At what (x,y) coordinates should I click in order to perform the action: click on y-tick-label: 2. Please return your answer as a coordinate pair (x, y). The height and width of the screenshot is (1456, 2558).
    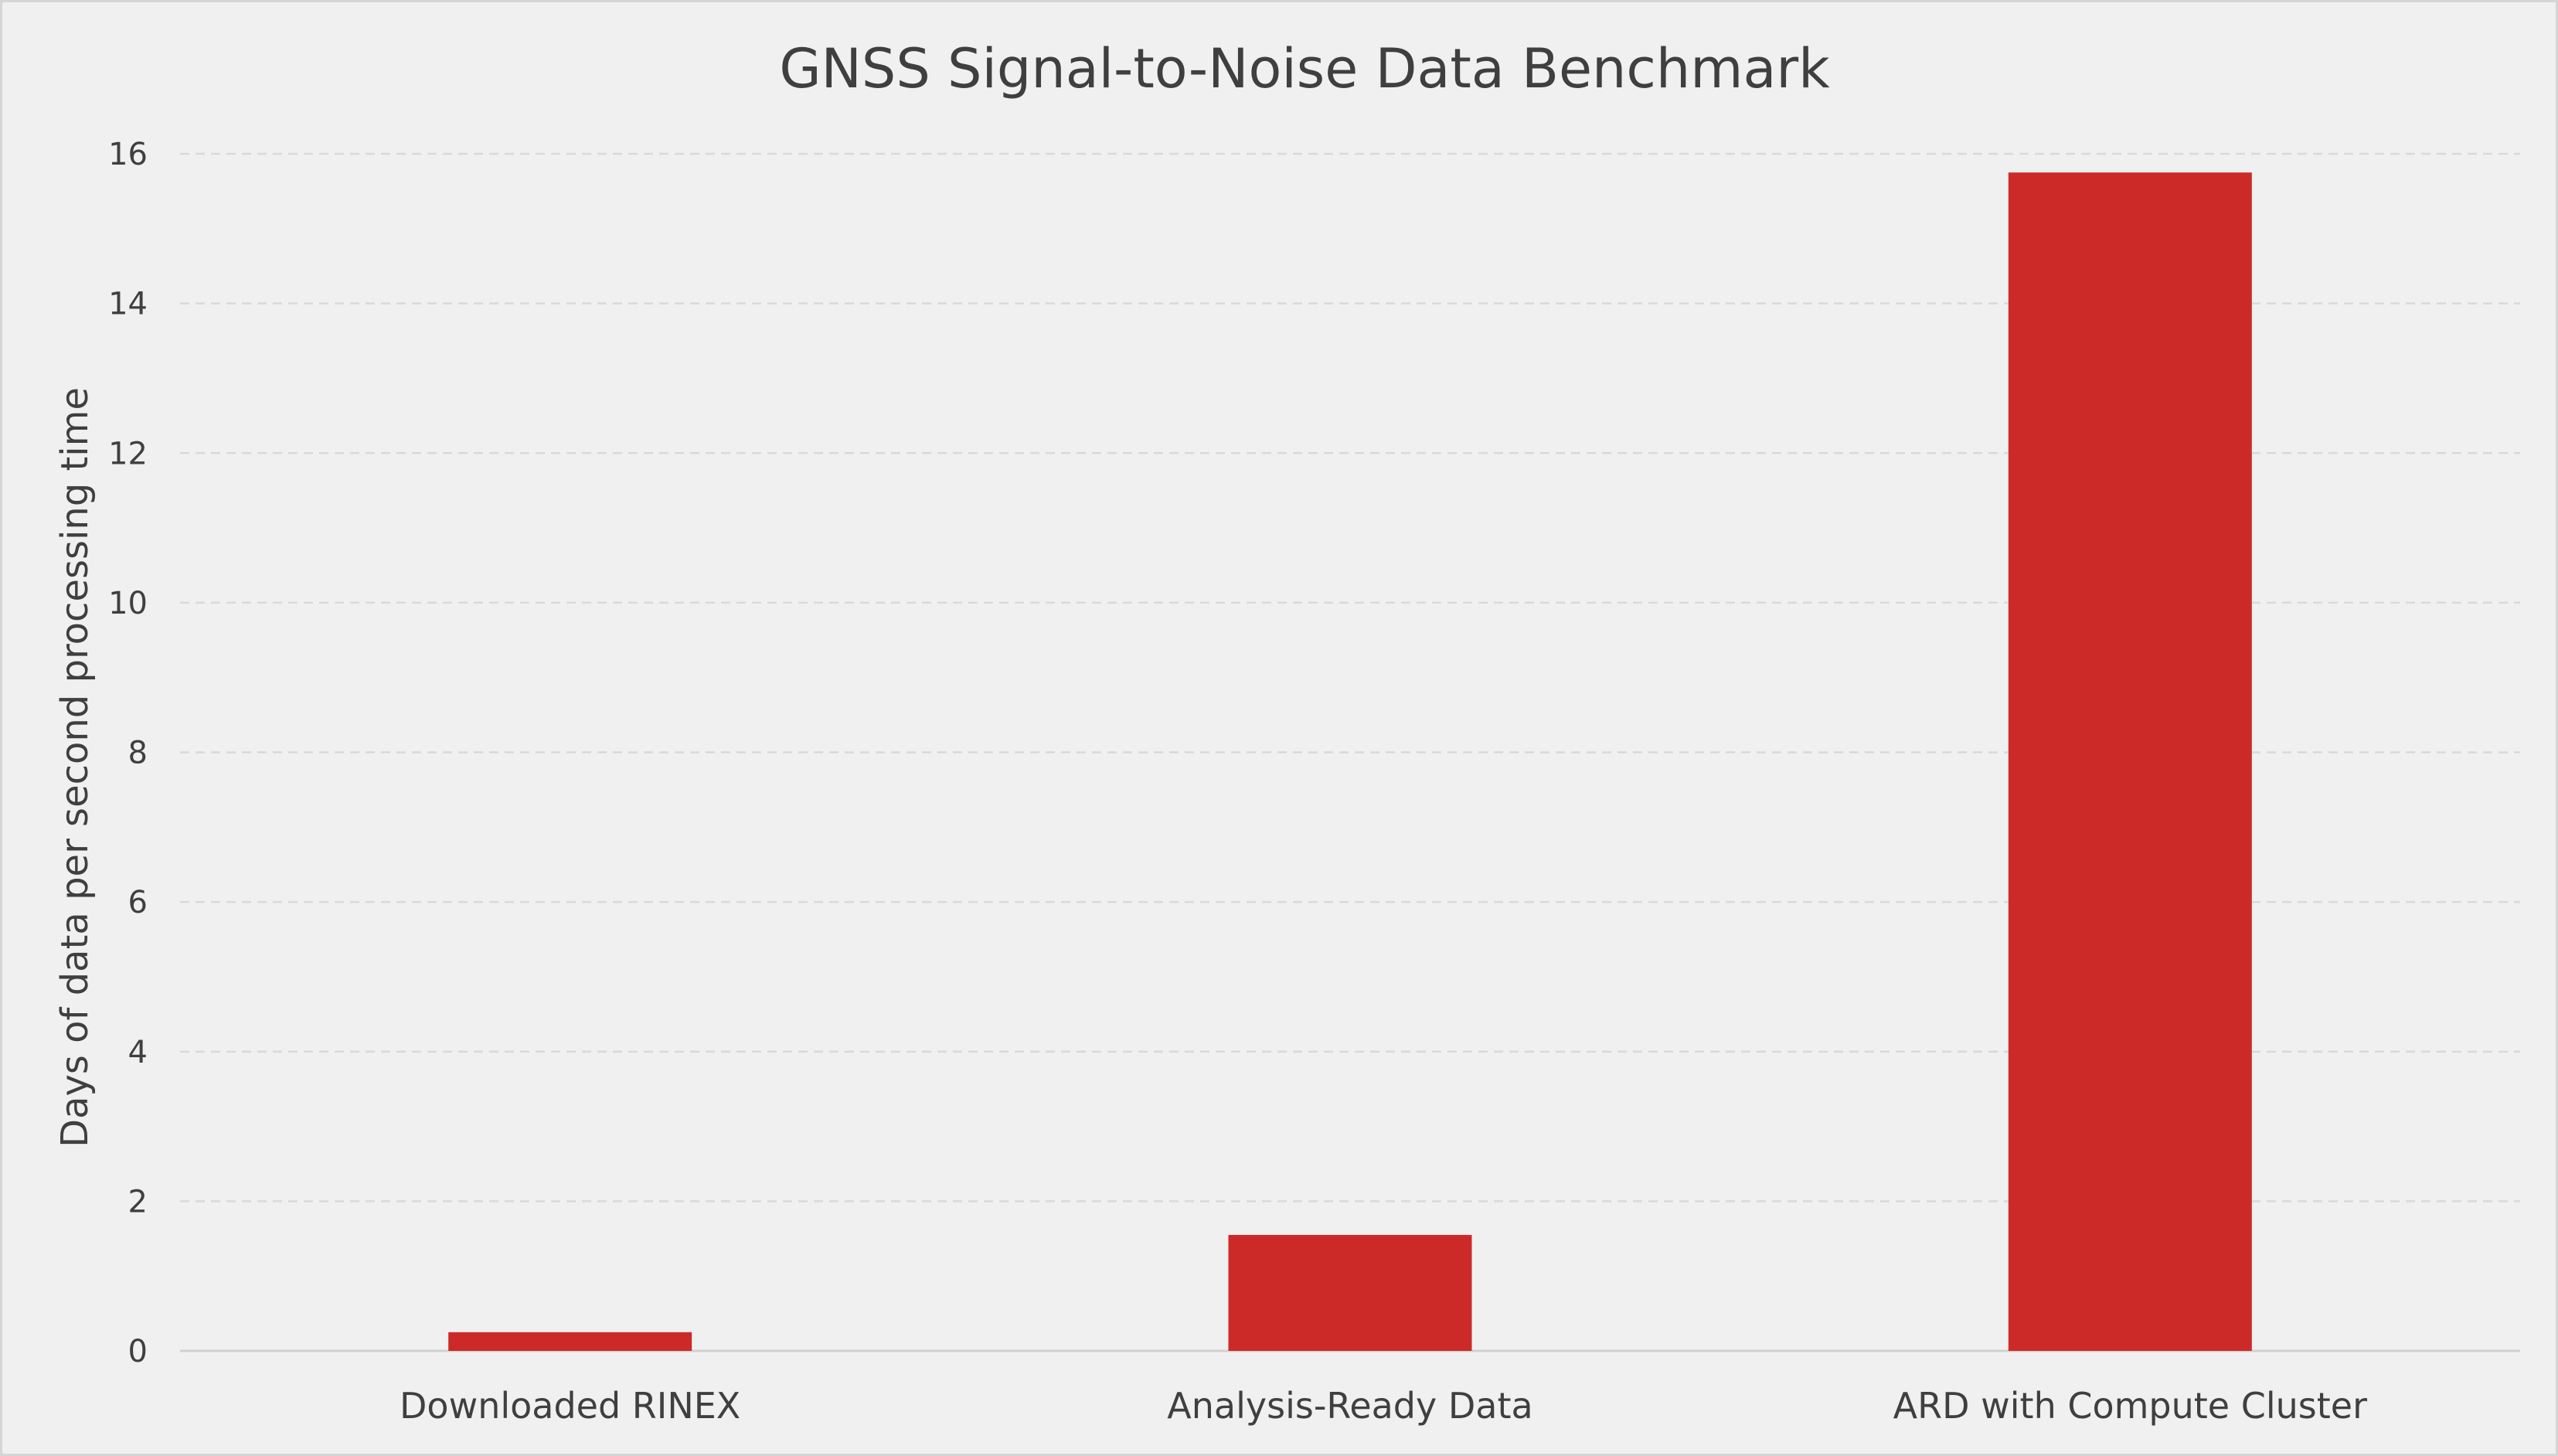
    Looking at the image, I should click on (138, 1202).